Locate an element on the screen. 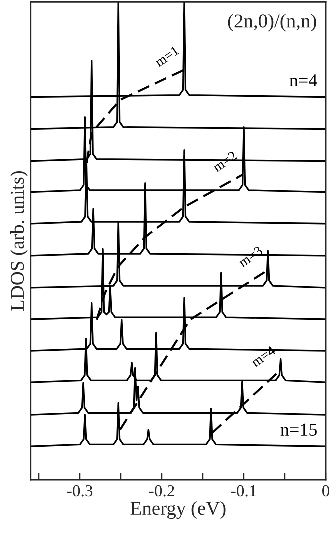 The image size is (332, 534). x-tick-label: -0.3 is located at coordinates (80, 491).